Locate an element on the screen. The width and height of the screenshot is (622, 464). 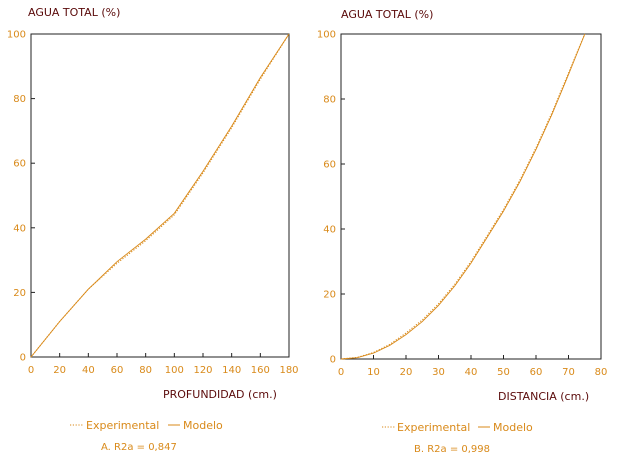
fit-statistic-label: A. R2a = 0,847 is located at coordinates (139, 447).